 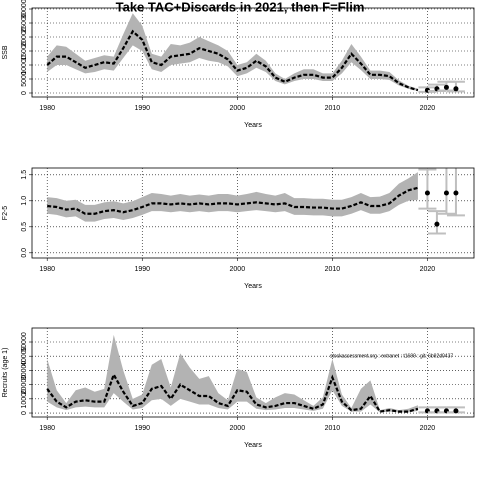 What do you see at coordinates (24, 227) in the screenshot?
I see `y-tick-label: 0.5` at bounding box center [24, 227].